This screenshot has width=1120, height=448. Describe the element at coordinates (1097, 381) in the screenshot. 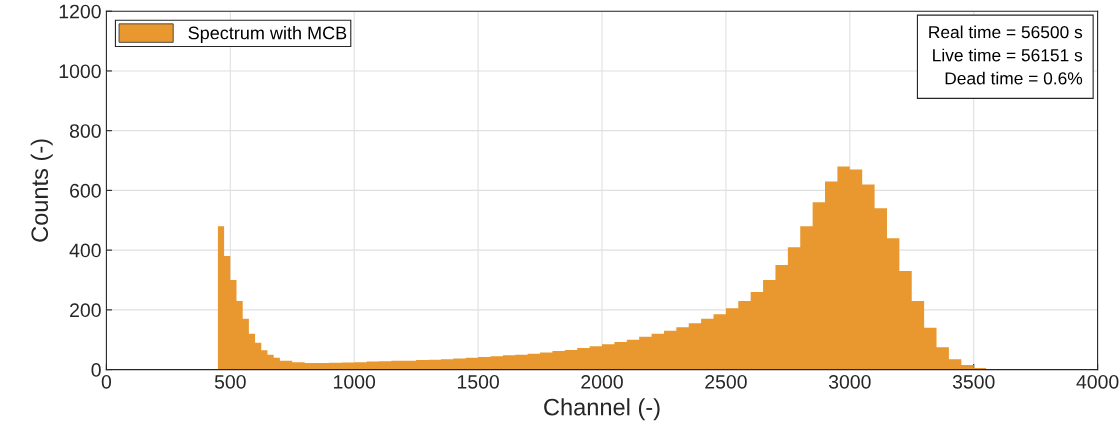

I see `x-tick-label: 4000` at that location.